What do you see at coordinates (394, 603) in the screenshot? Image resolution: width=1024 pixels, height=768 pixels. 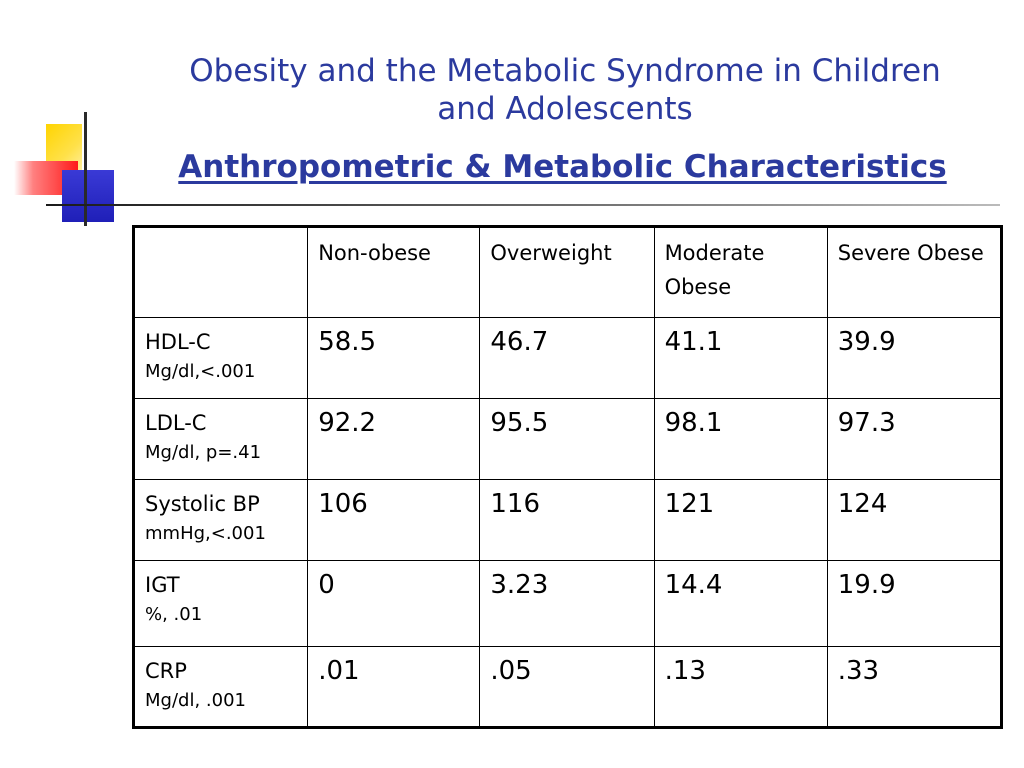 I see `table-cell: 0` at bounding box center [394, 603].